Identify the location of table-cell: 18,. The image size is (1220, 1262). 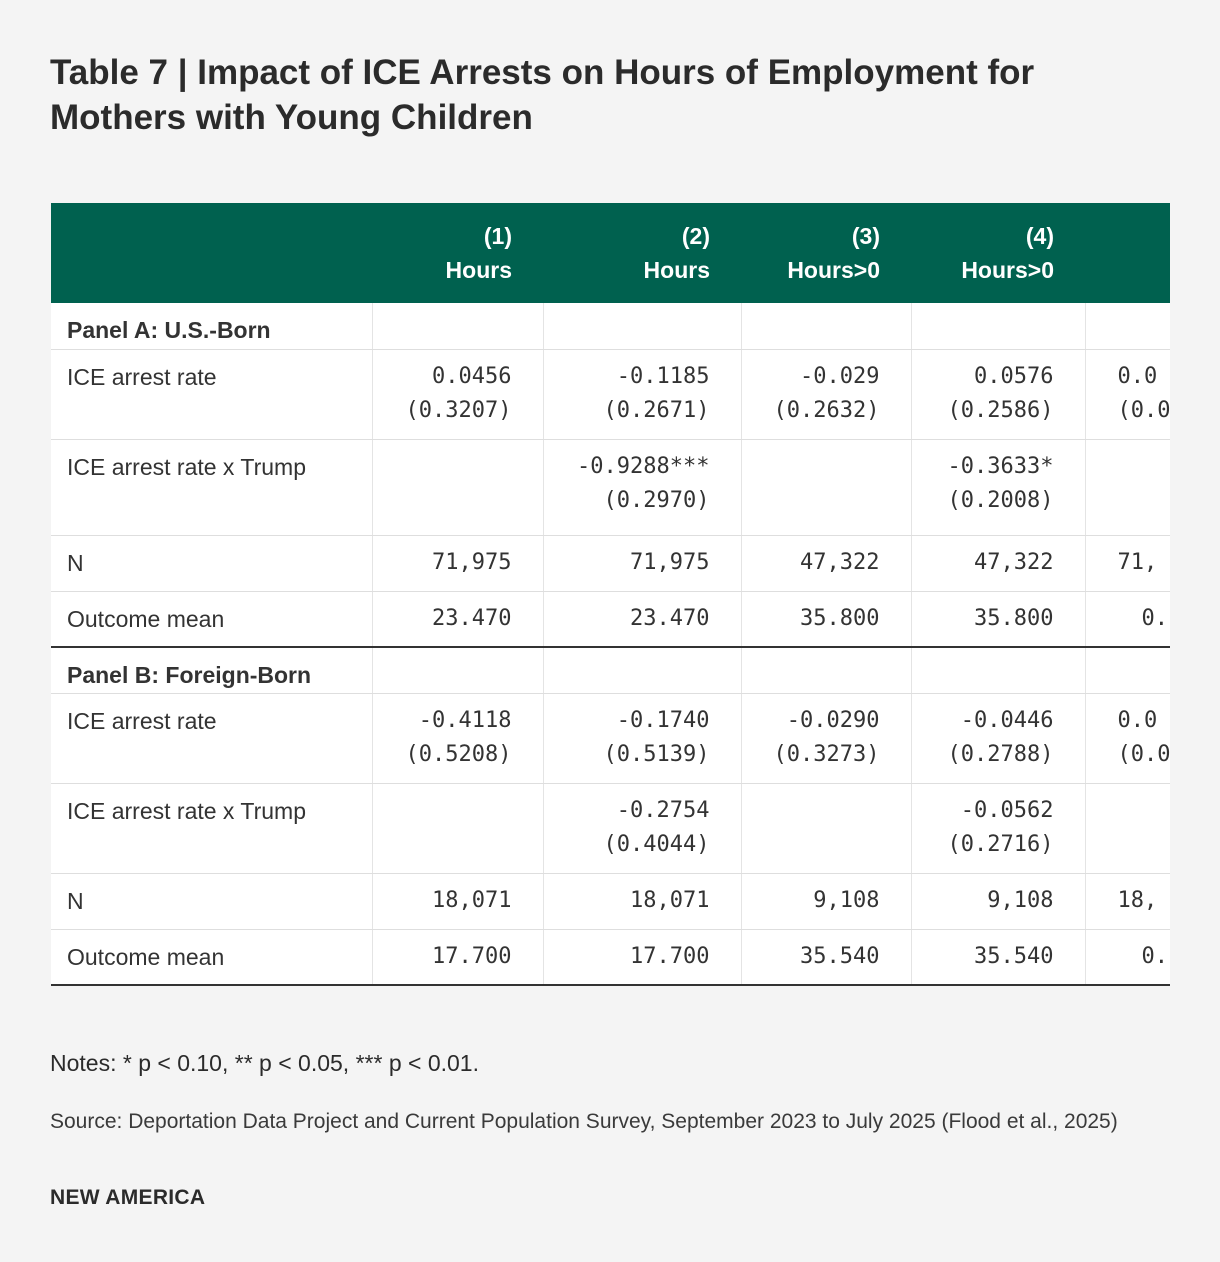
(1127, 901).